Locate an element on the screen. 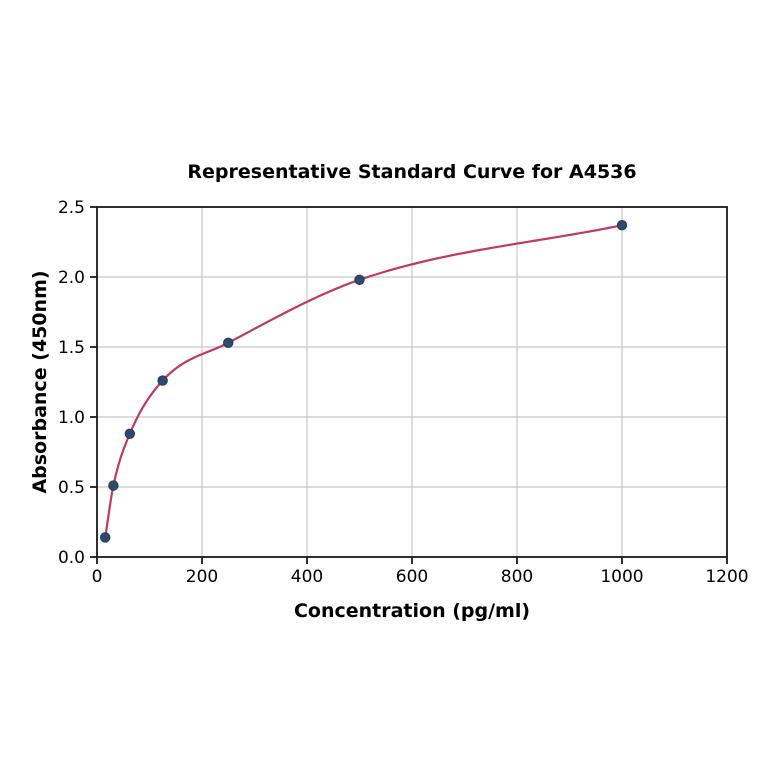 The image size is (764, 764). x-tick-label: 600 is located at coordinates (412, 577).